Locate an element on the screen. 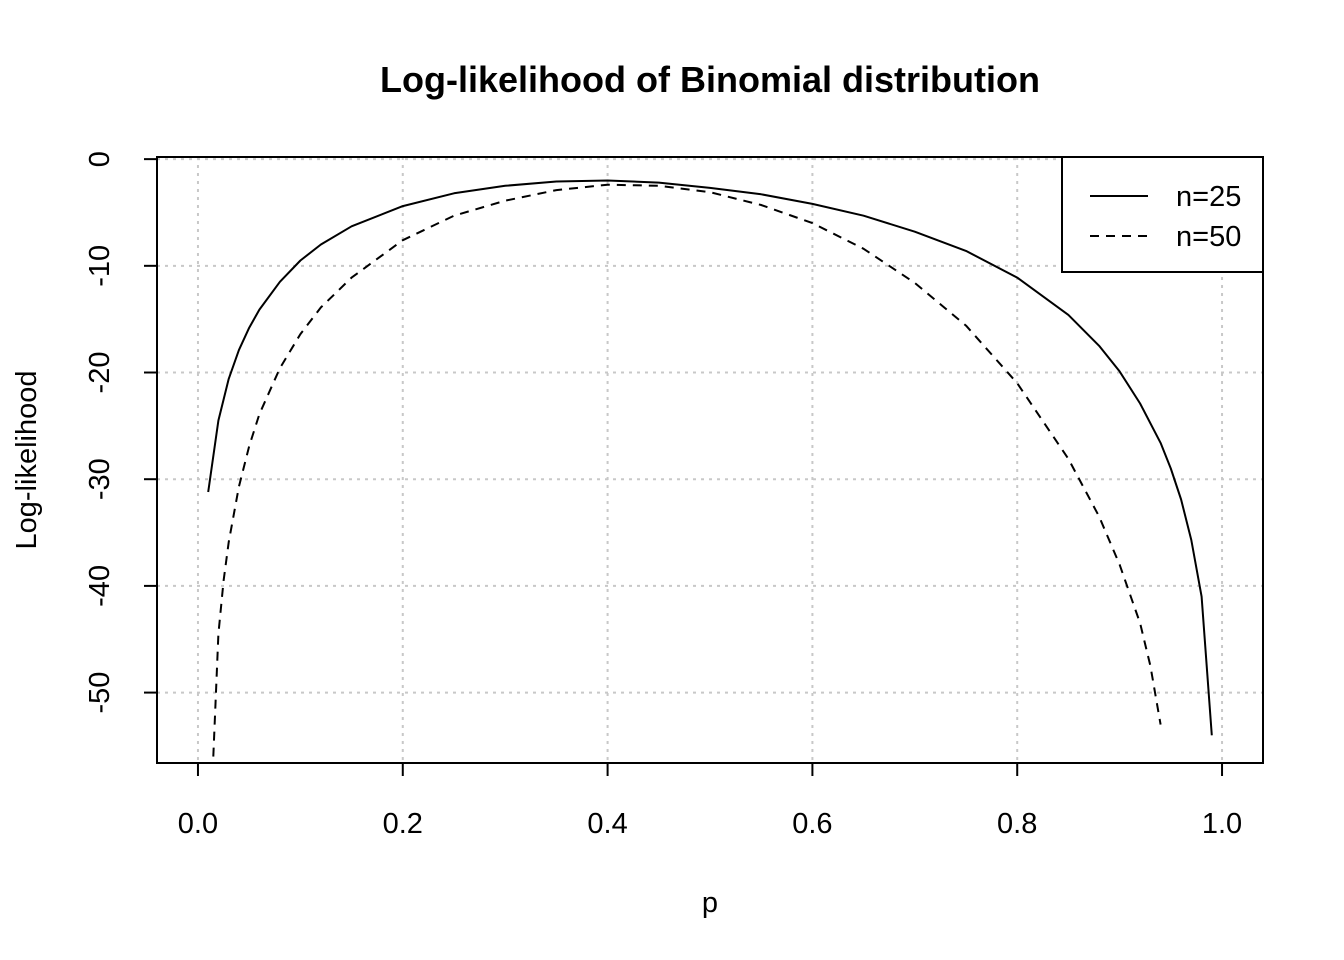  y-tick-label: 0 is located at coordinates (100, 159).